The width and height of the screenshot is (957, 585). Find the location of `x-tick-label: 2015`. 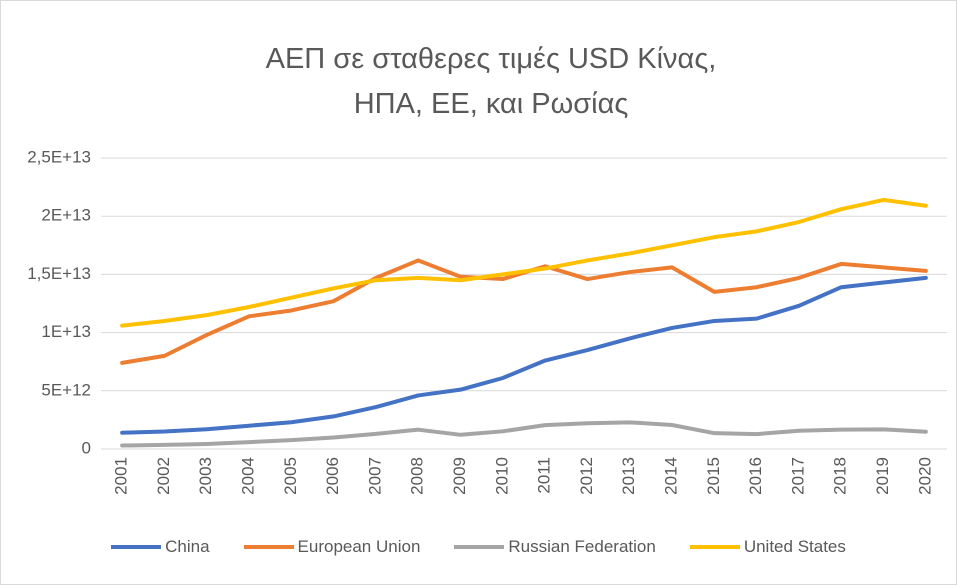

x-tick-label: 2015 is located at coordinates (713, 476).